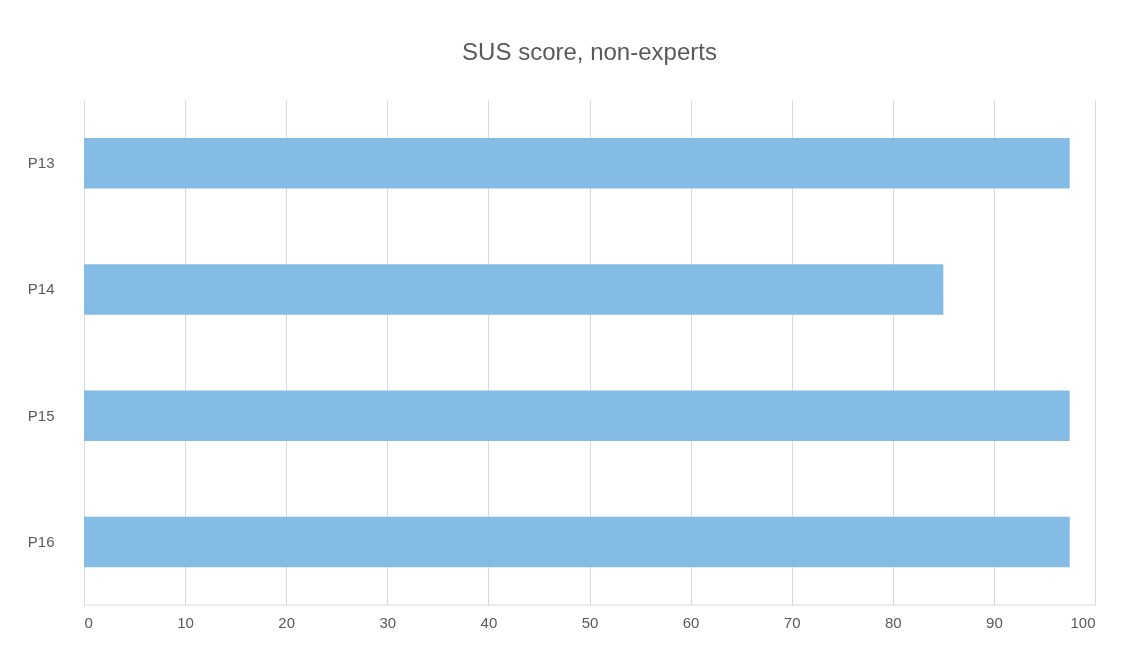 The height and width of the screenshot is (650, 1121). I want to click on y-tick-label: P13, so click(41, 163).